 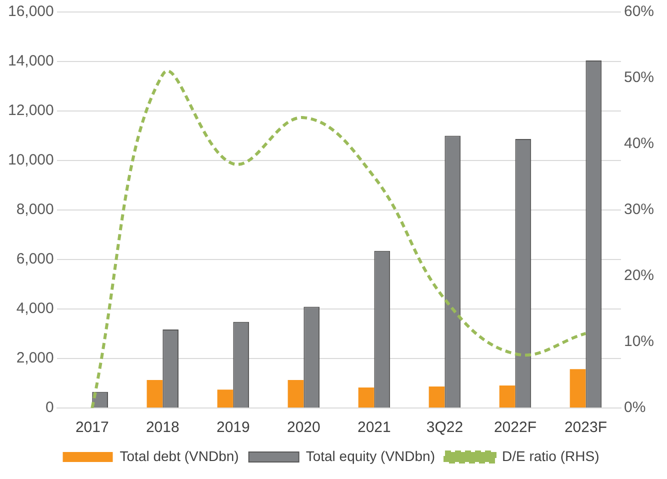 What do you see at coordinates (92, 427) in the screenshot?
I see `x-tick-label: 2017` at bounding box center [92, 427].